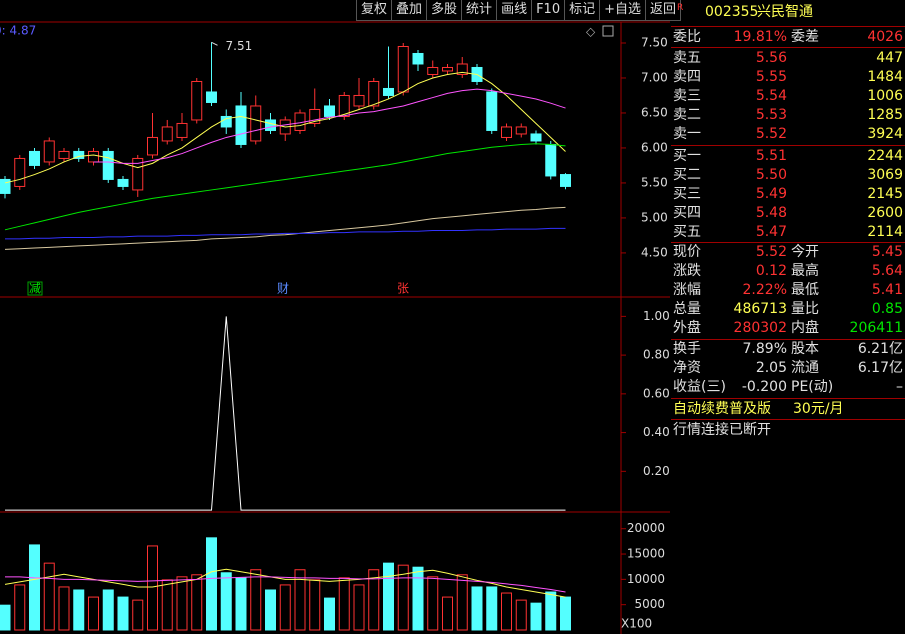 The width and height of the screenshot is (905, 634). What do you see at coordinates (771, 271) in the screenshot?
I see `quote-cell: 0.12` at bounding box center [771, 271].